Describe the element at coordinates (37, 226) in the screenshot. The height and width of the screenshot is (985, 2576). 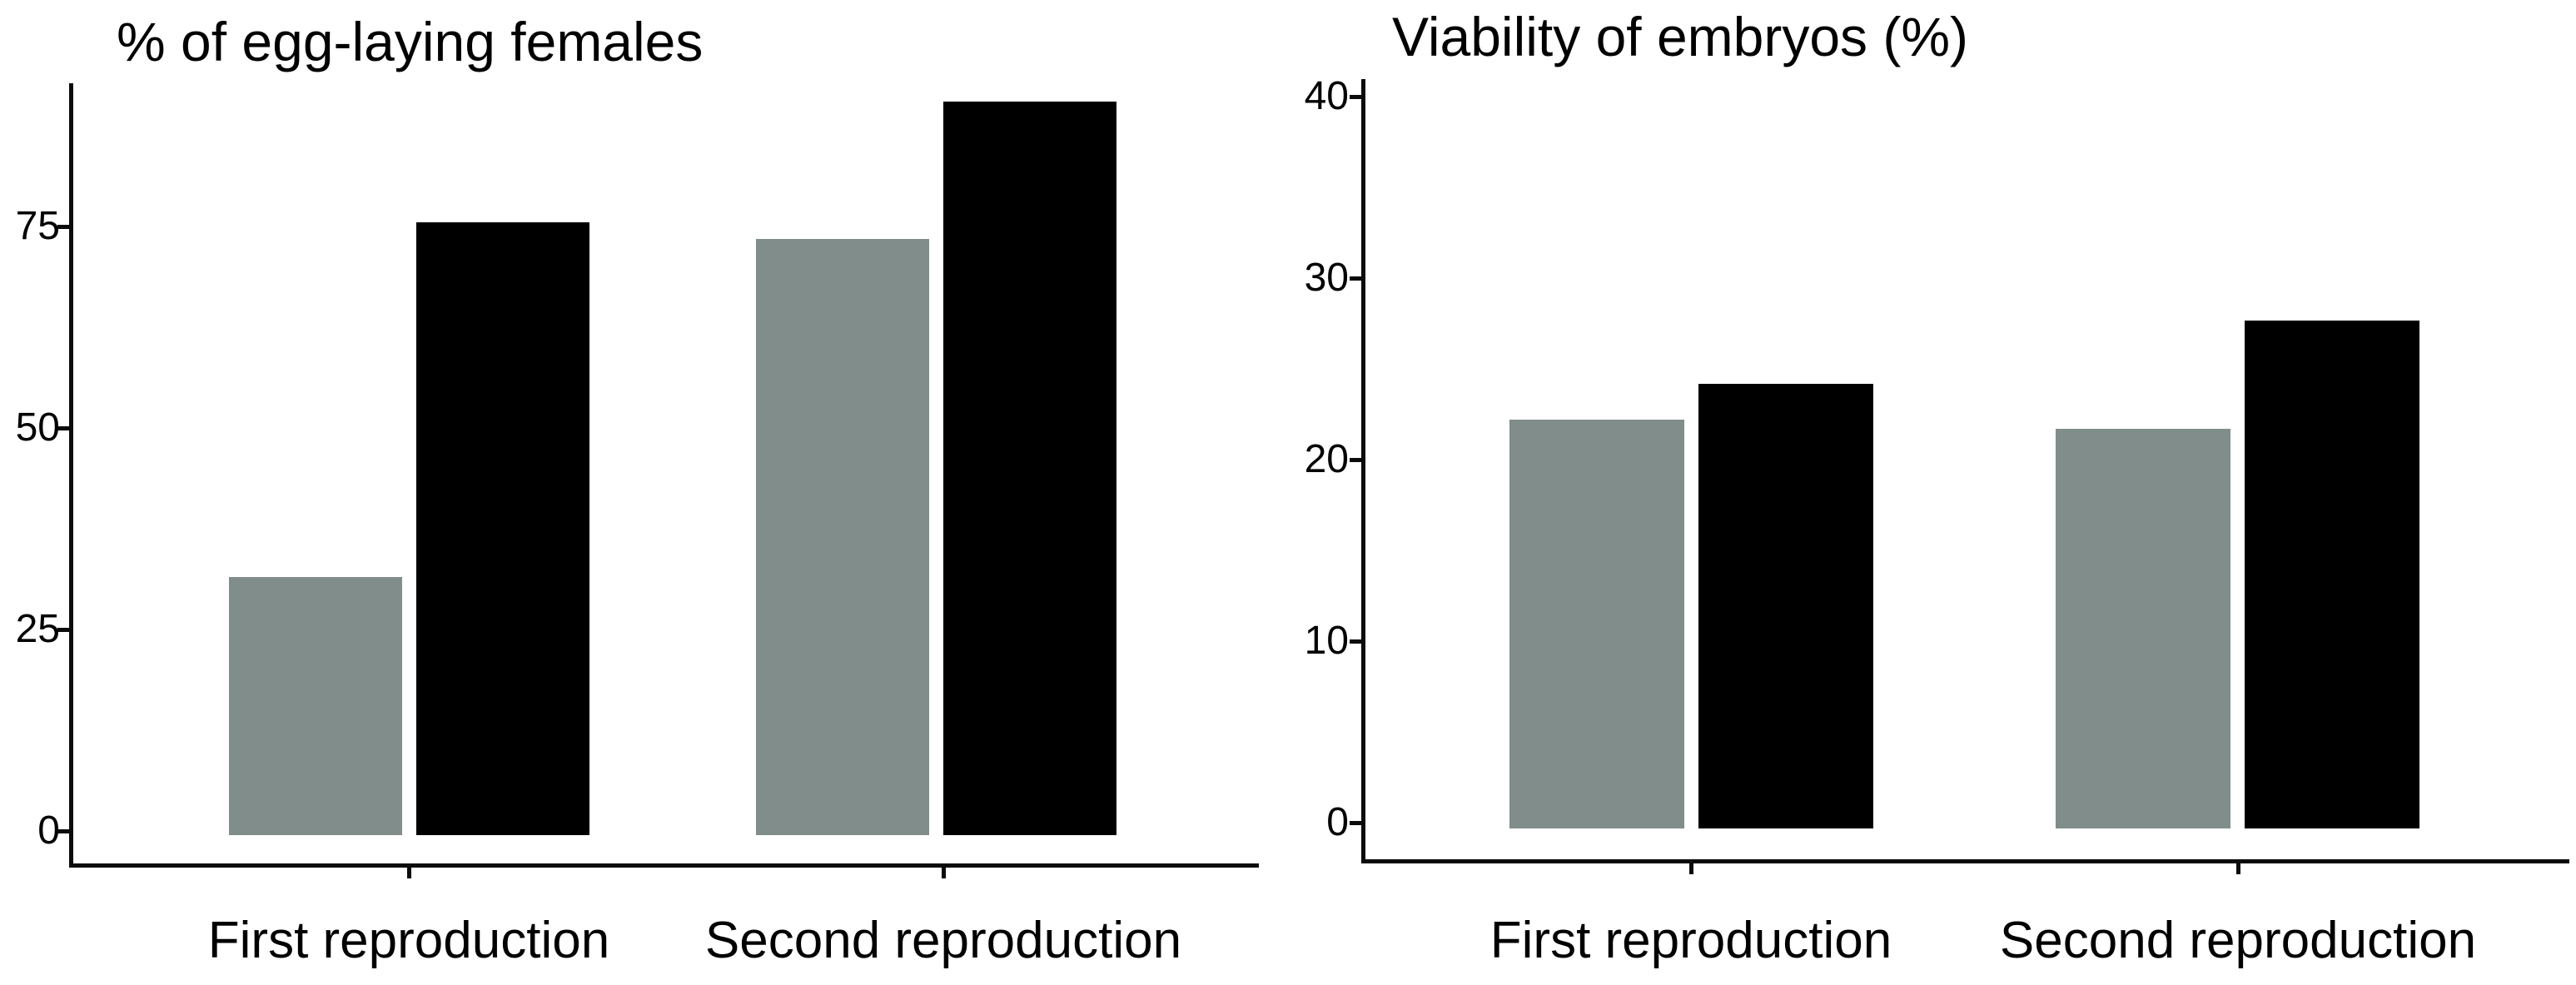
I see `y-tick-label: 75` at that location.